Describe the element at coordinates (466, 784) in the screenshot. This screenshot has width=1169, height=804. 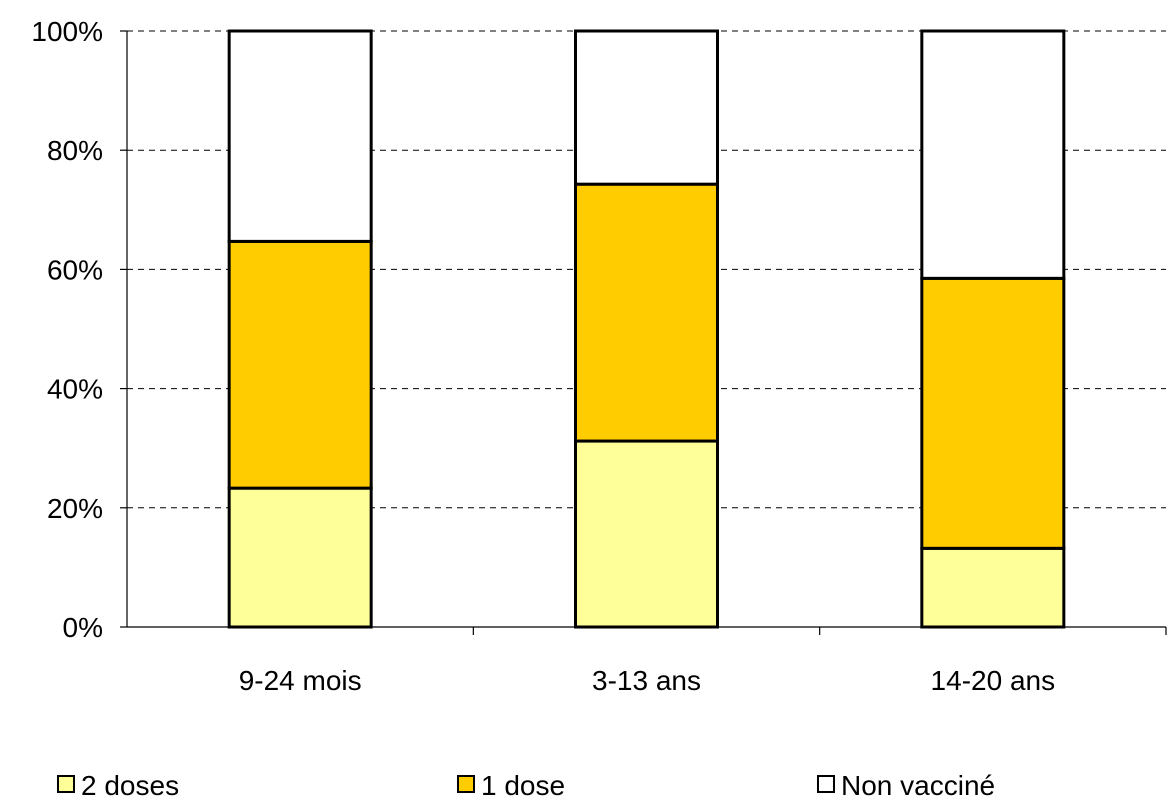
I see `legend-swatch-1-dose` at that location.